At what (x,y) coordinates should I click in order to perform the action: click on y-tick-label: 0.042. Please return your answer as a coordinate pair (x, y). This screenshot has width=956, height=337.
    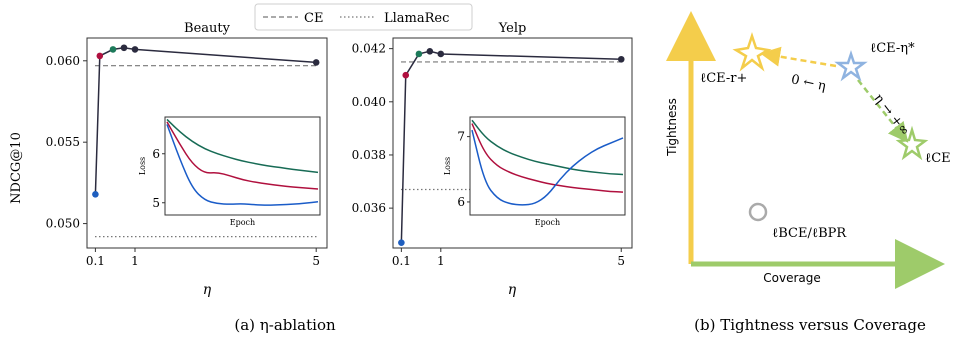
    Looking at the image, I should click on (369, 49).